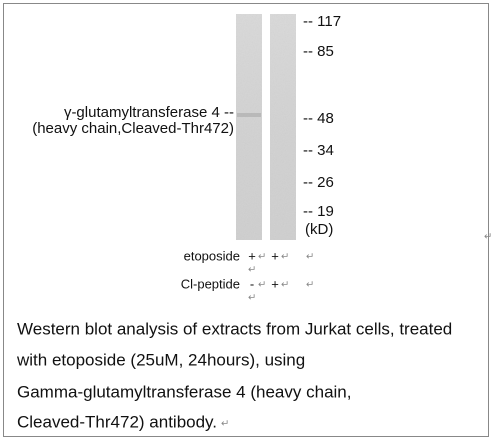 The height and width of the screenshot is (442, 494). What do you see at coordinates (212, 255) in the screenshot?
I see `treatment-name: etoposide` at bounding box center [212, 255].